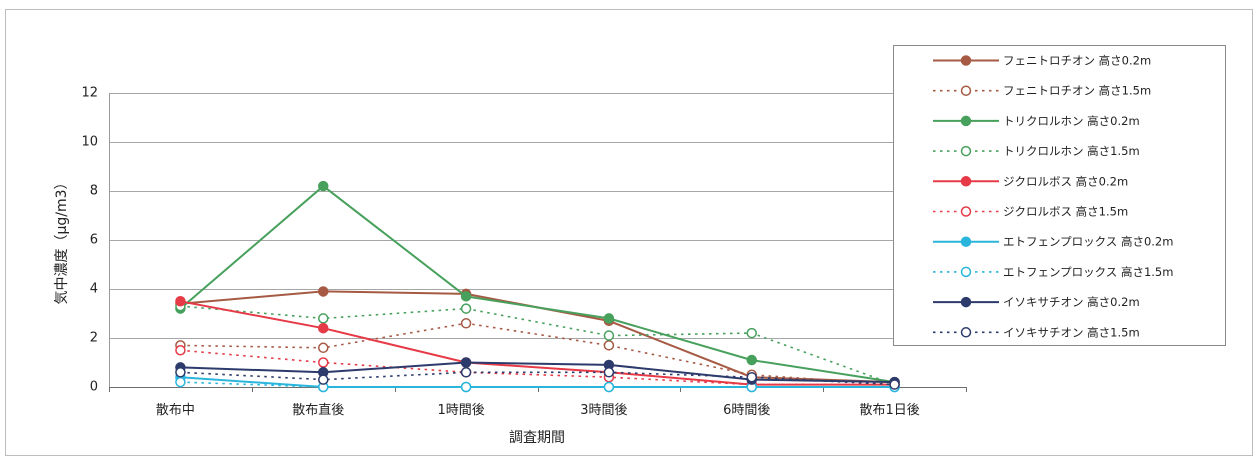 This screenshot has width=1259, height=461. Describe the element at coordinates (1071, 151) in the screenshot. I see `legend-label: トリクロルホン 高さ1.5m` at that location.